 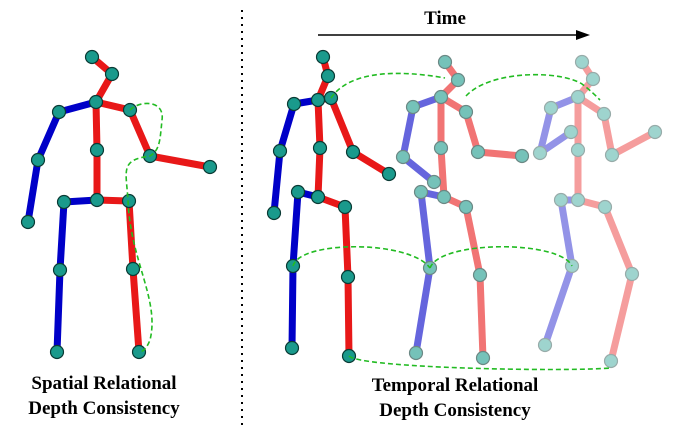 What do you see at coordinates (104, 408) in the screenshot?
I see `spatial-caption-line-2: Depth Consistency` at bounding box center [104, 408].